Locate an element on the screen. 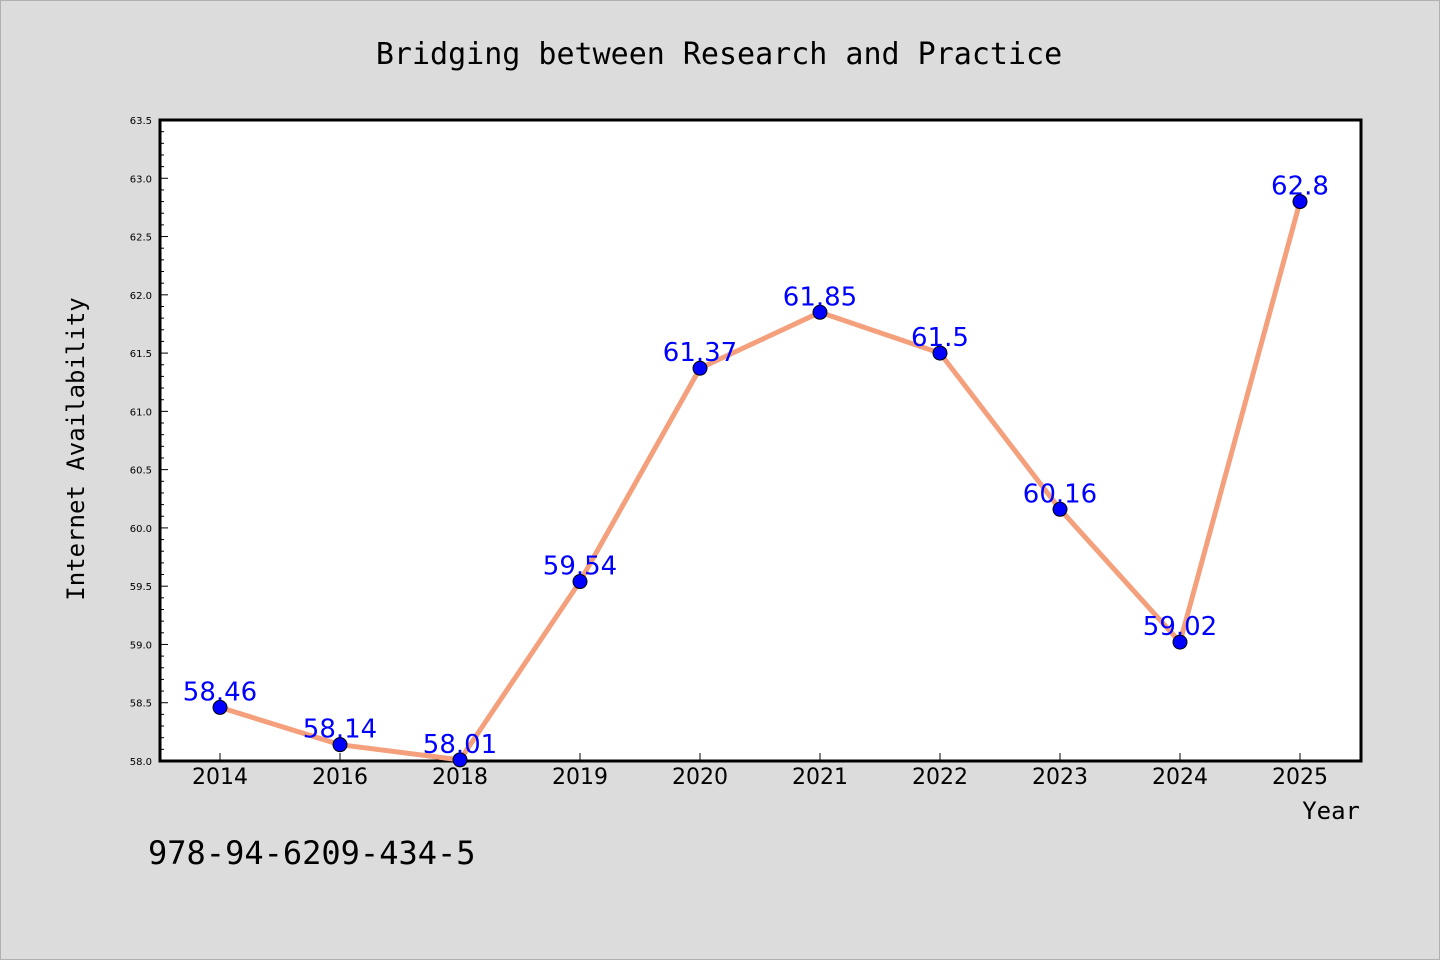 The height and width of the screenshot is (960, 1440). y-axis-title: Internet Availability is located at coordinates (76, 448).